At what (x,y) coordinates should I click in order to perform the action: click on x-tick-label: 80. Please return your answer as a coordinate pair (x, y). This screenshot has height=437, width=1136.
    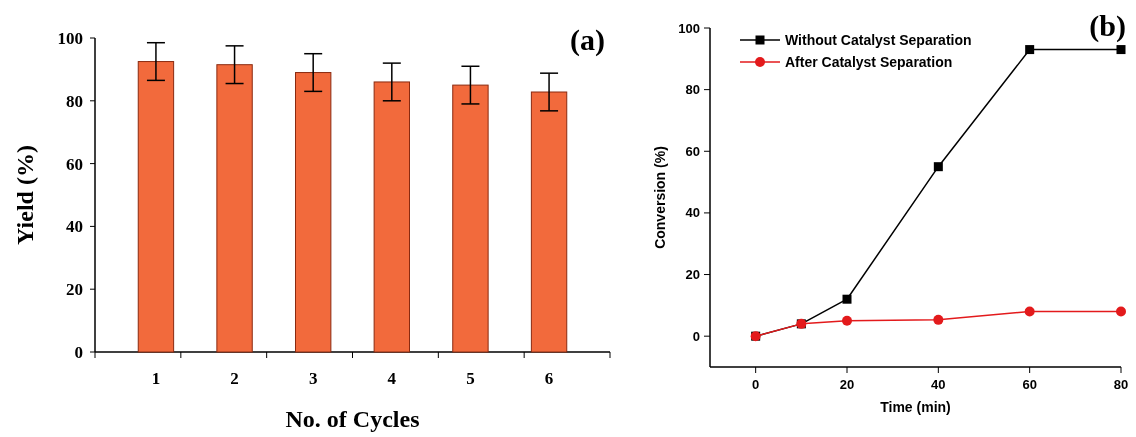
    Looking at the image, I should click on (1121, 384).